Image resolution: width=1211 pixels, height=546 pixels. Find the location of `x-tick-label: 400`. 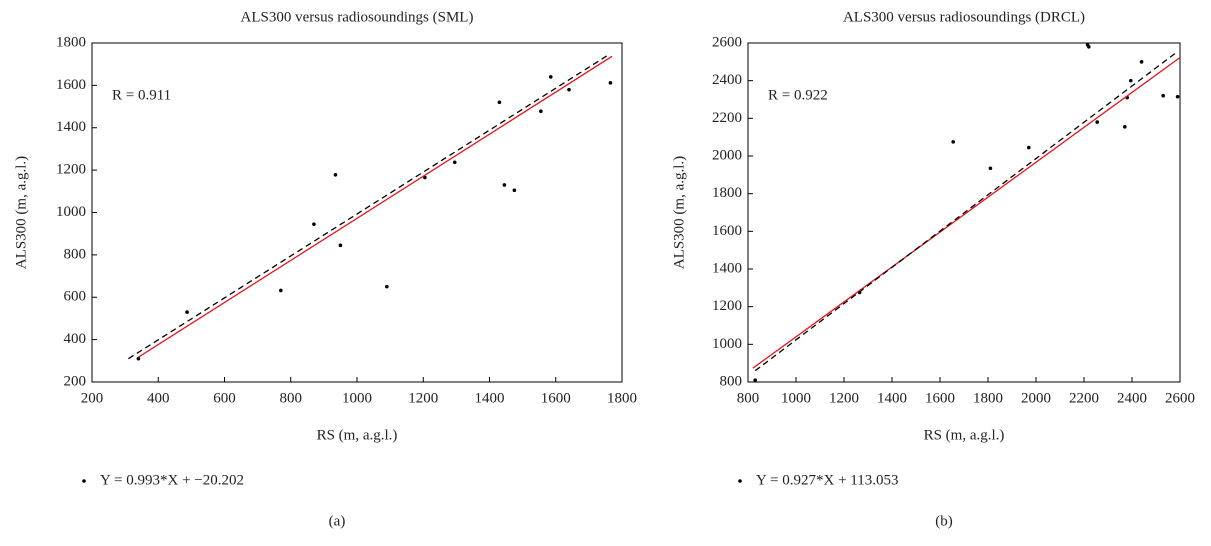

x-tick-label: 400 is located at coordinates (158, 398).